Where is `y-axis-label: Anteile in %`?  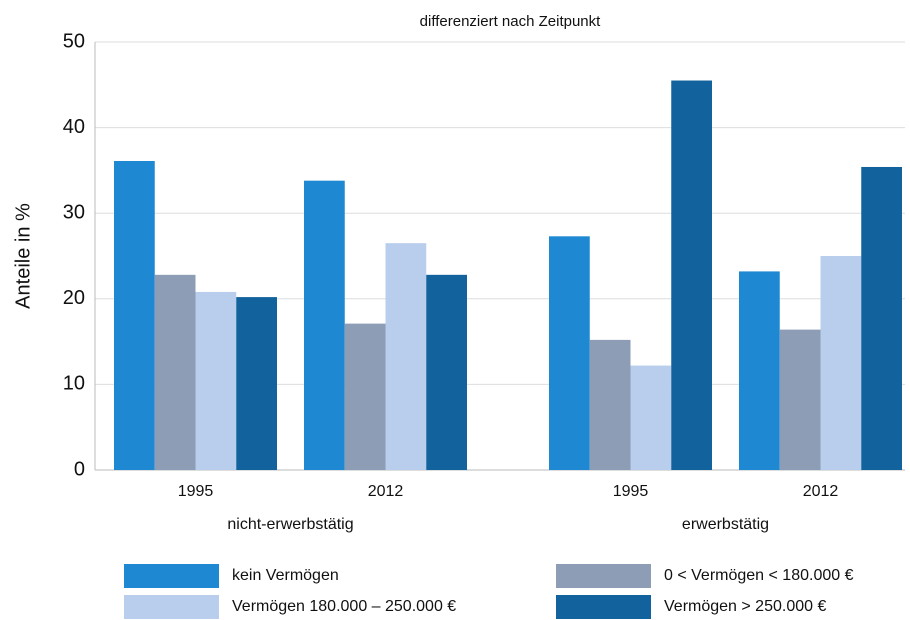 y-axis-label: Anteile in % is located at coordinates (23, 256).